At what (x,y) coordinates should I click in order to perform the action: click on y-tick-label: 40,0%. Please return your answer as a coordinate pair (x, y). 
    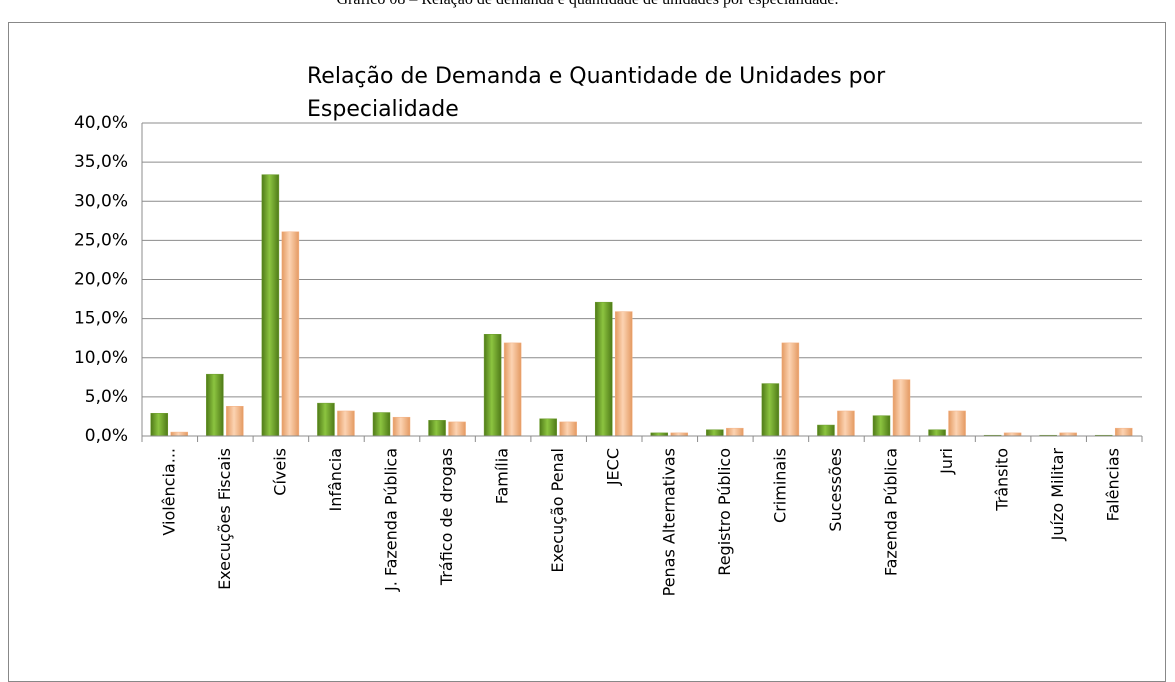
    Looking at the image, I should click on (101, 123).